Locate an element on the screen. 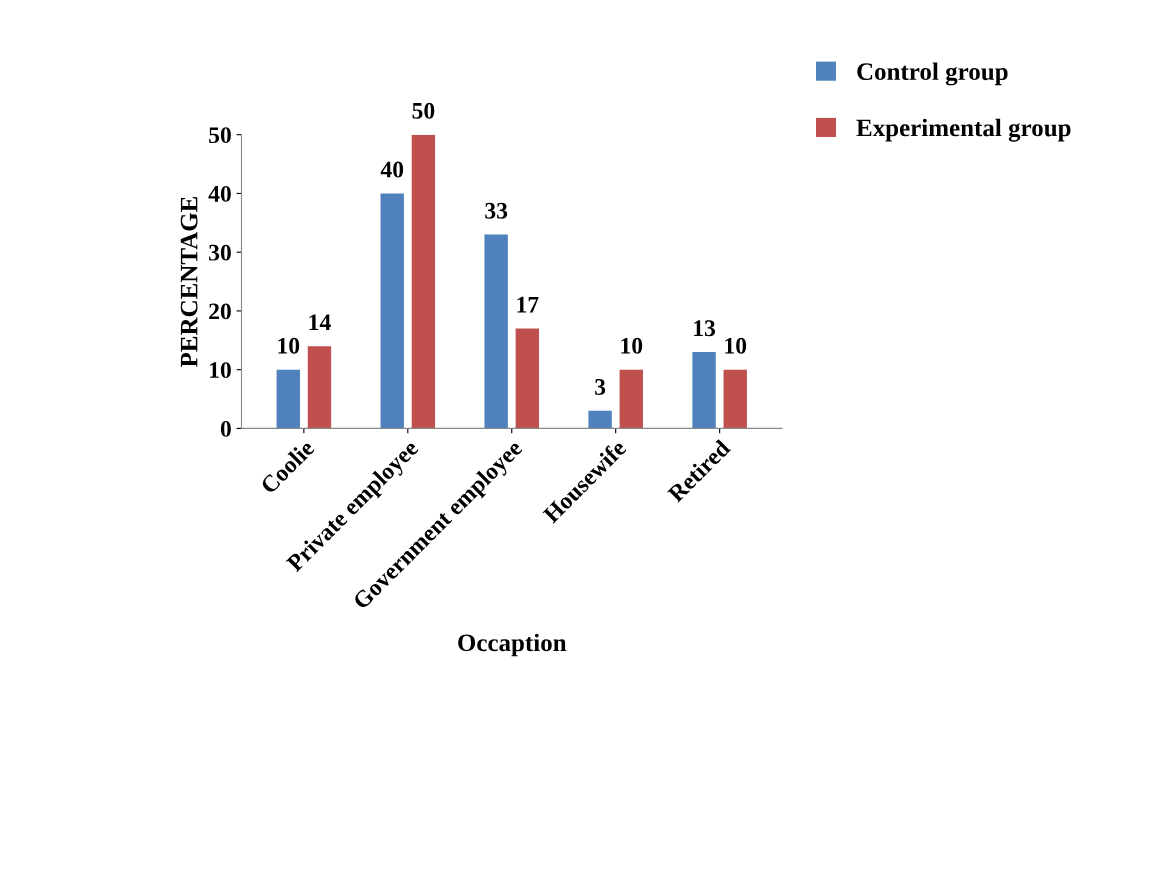 The width and height of the screenshot is (1150, 869). data-label: 33 is located at coordinates (496, 210).